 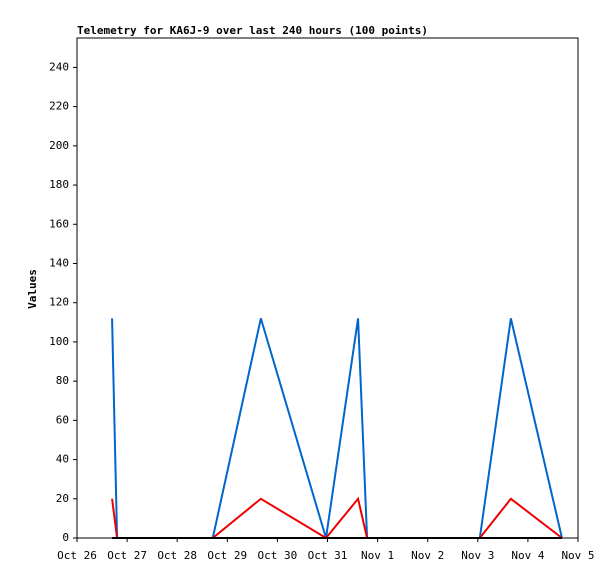 I want to click on y-tick-label: 120, so click(x=59, y=302).